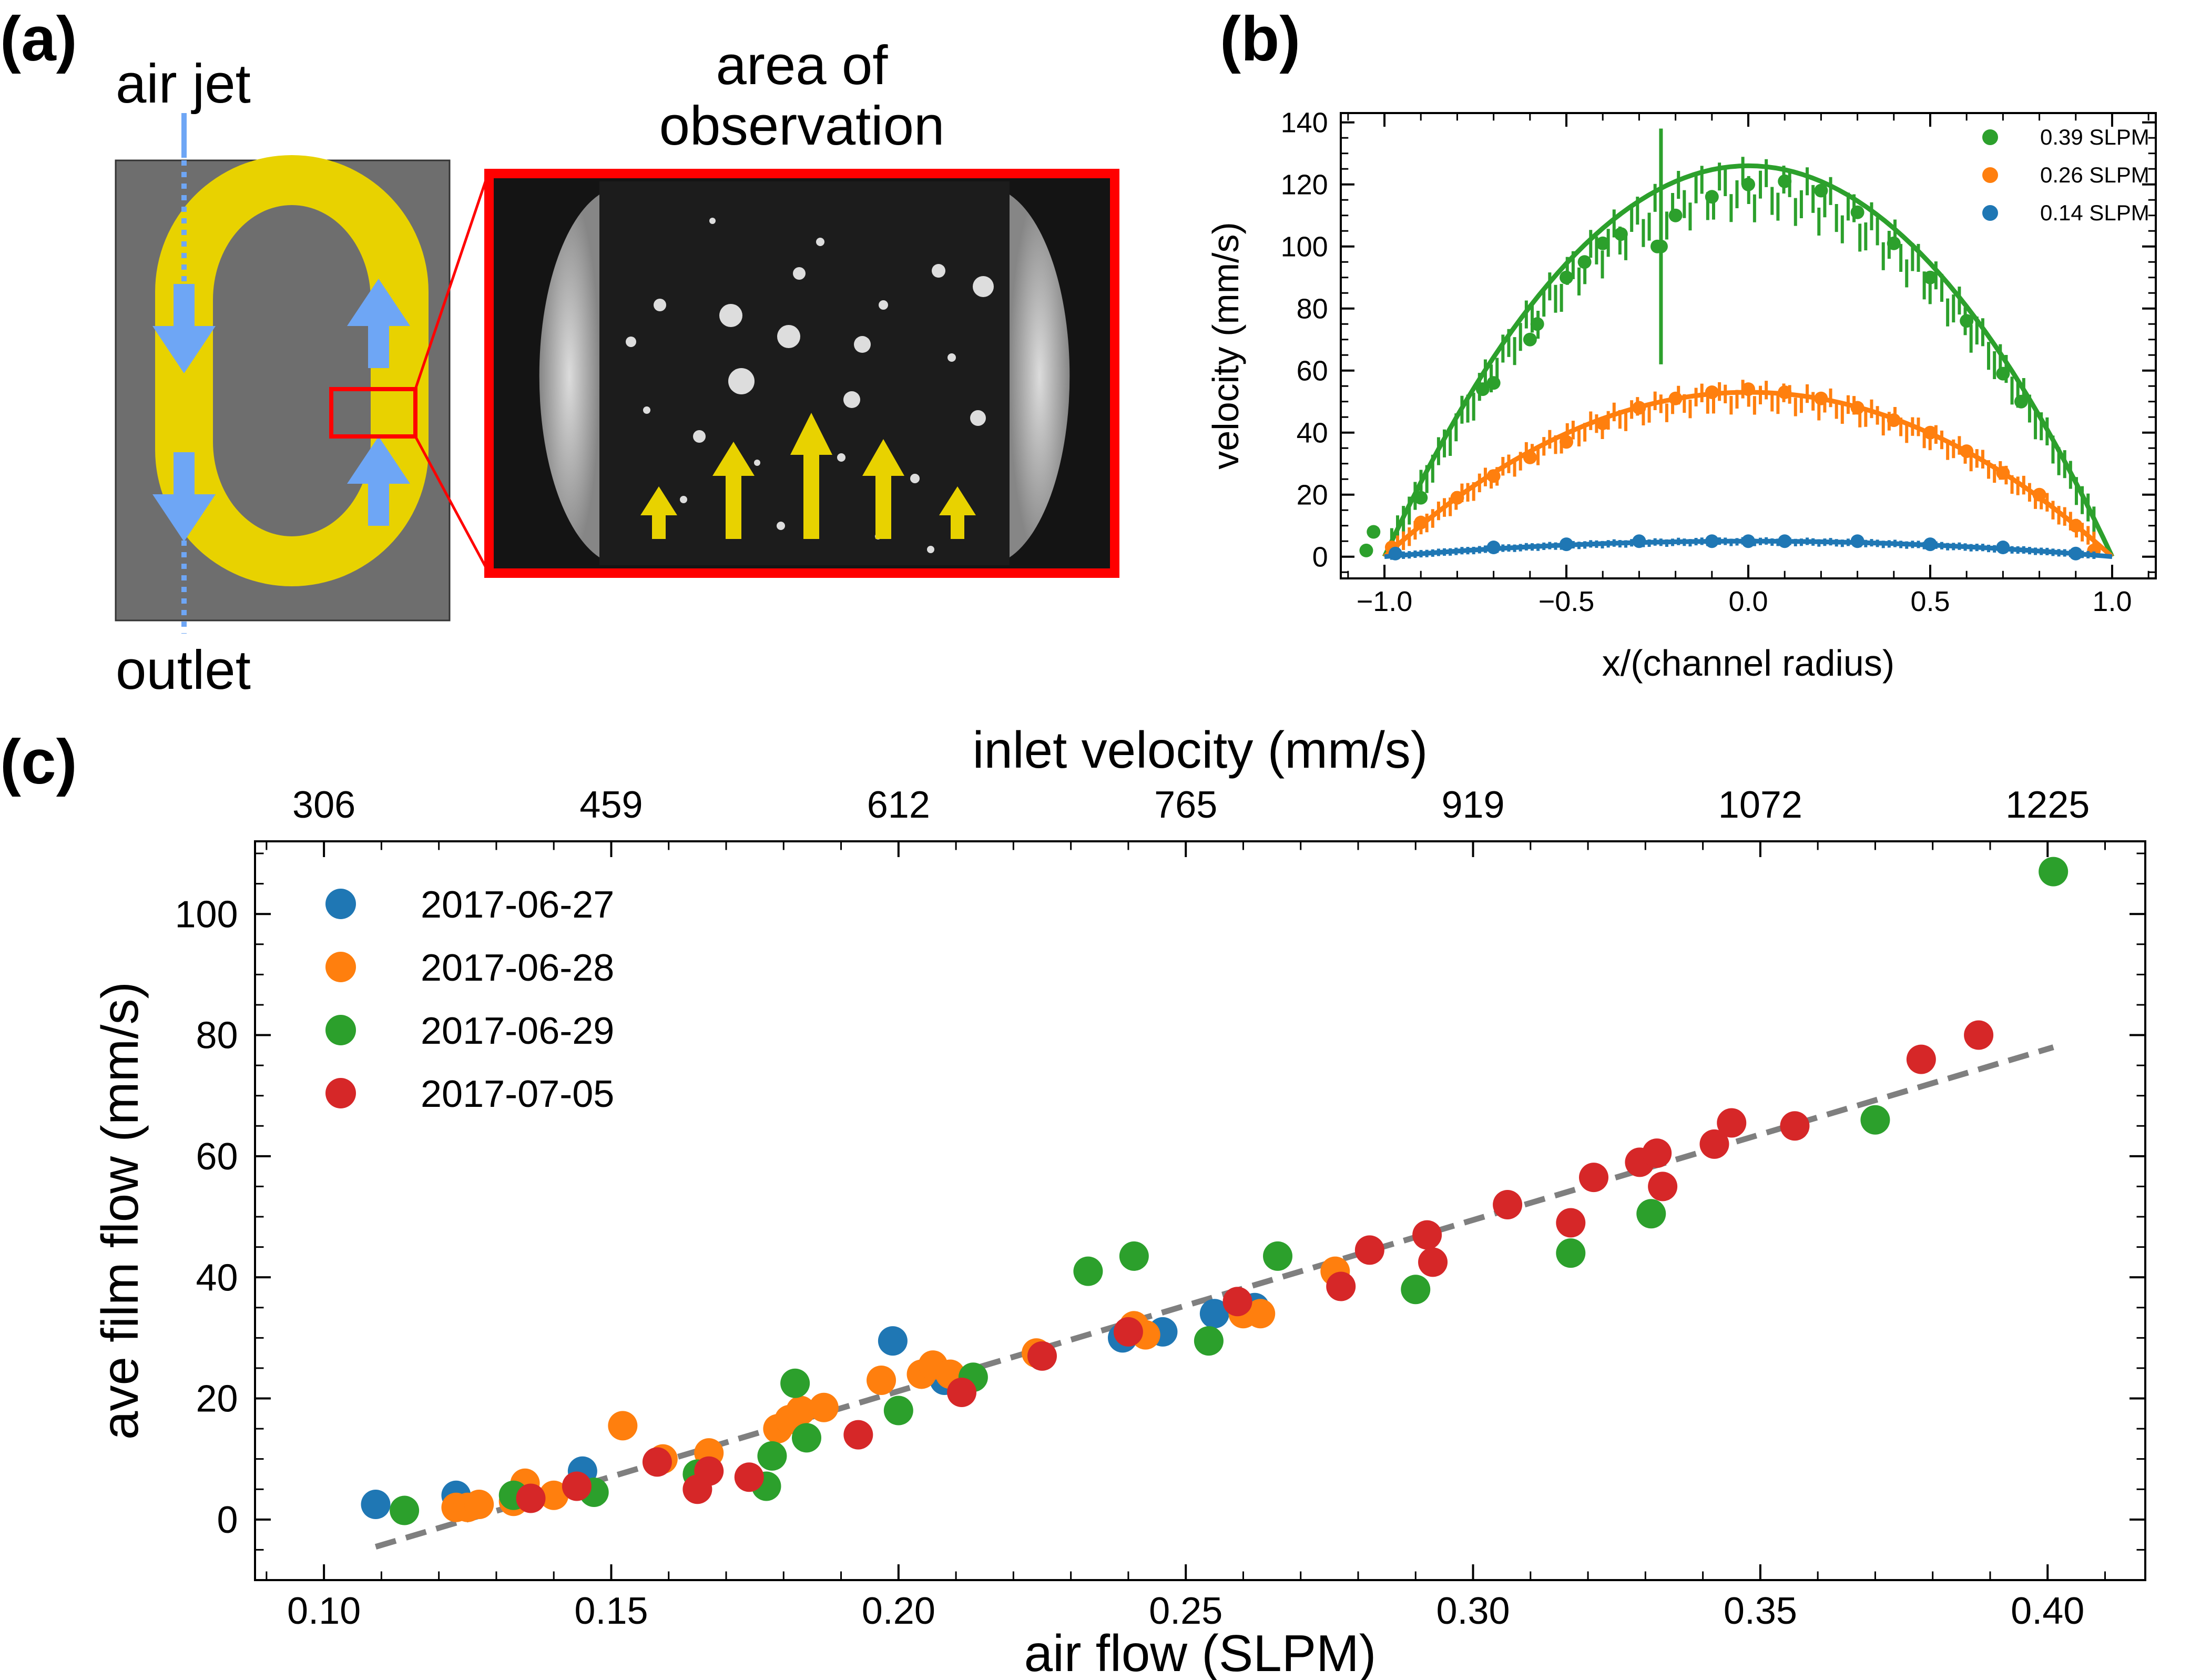 Image resolution: width=2211 pixels, height=1680 pixels. What do you see at coordinates (217, 1399) in the screenshot?
I see `y-tick-label: 20` at bounding box center [217, 1399].